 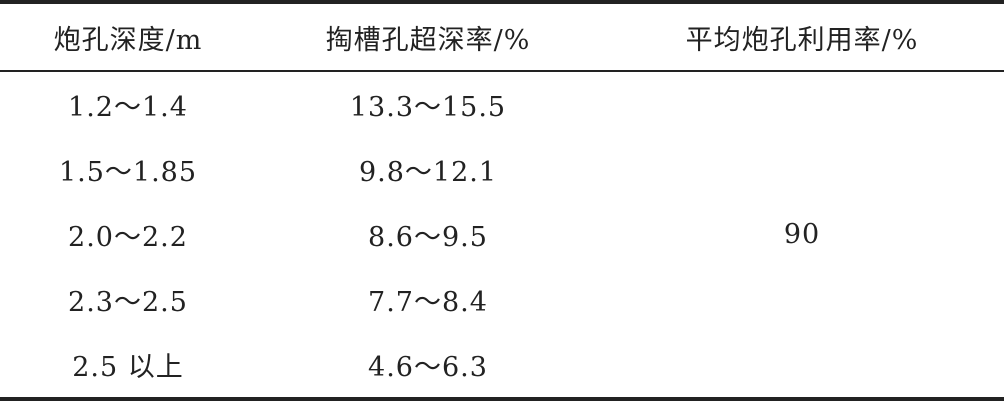 I want to click on cell-overdepth: 13.3～15.5, so click(x=428, y=107).